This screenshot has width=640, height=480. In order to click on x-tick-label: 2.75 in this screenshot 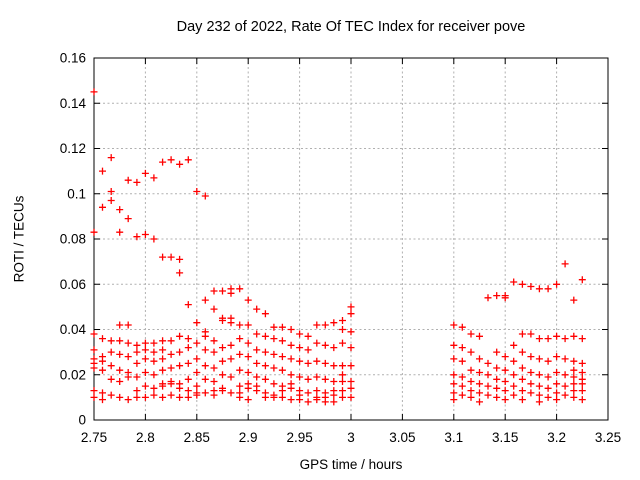, I will do `click(94, 437)`.